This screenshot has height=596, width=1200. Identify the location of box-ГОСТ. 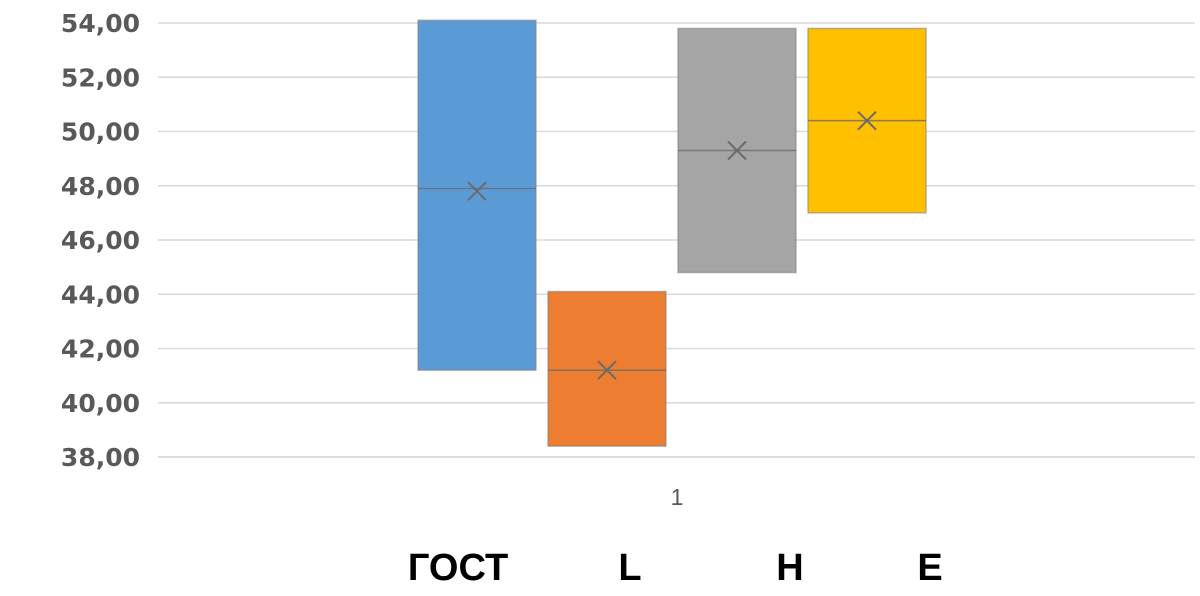
(477, 195).